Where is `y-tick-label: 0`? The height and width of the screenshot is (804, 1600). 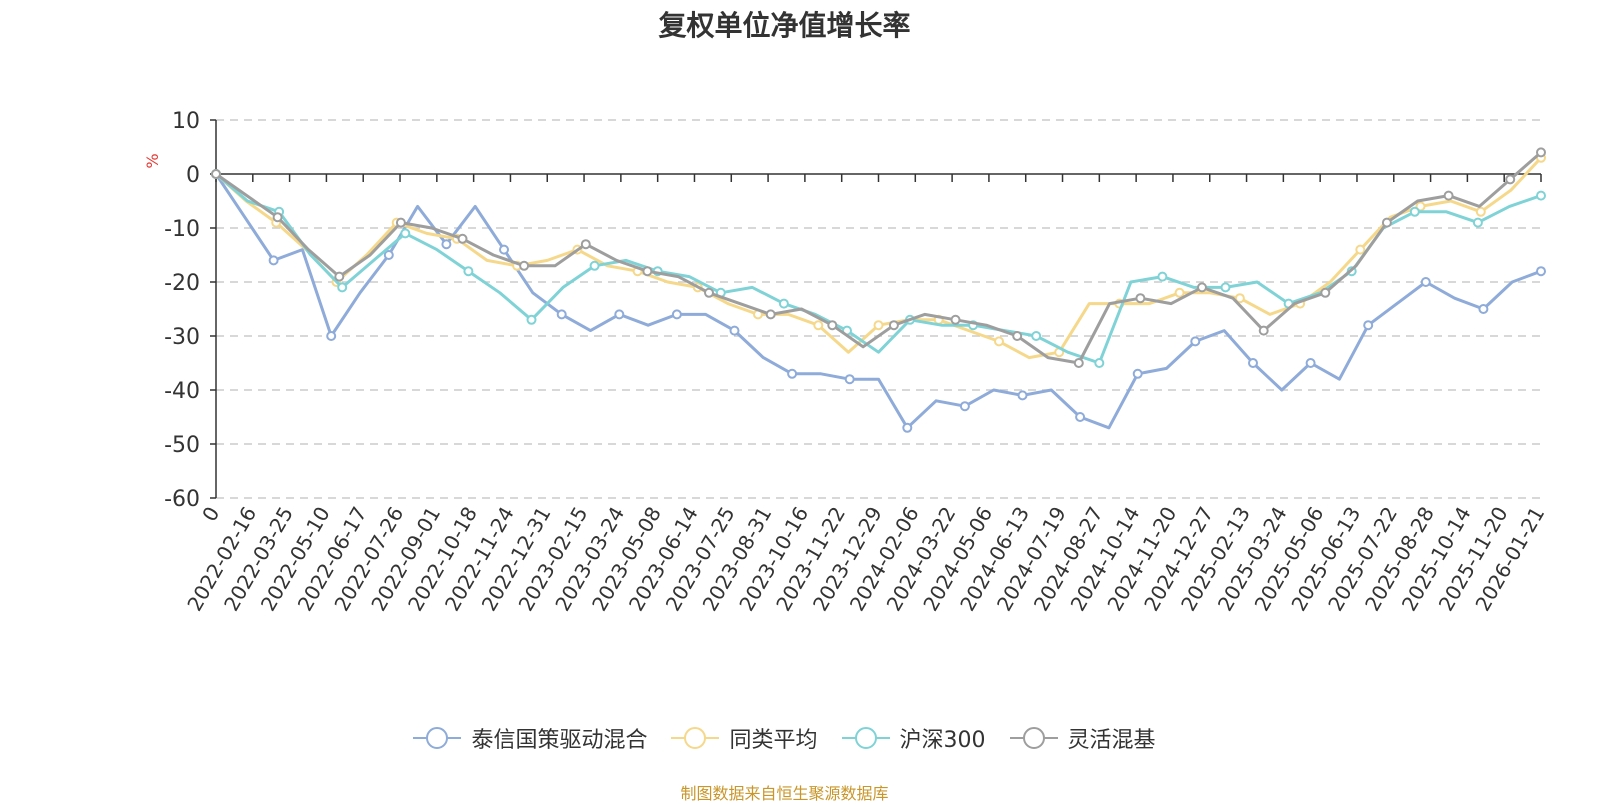
y-tick-label: 0 is located at coordinates (193, 175).